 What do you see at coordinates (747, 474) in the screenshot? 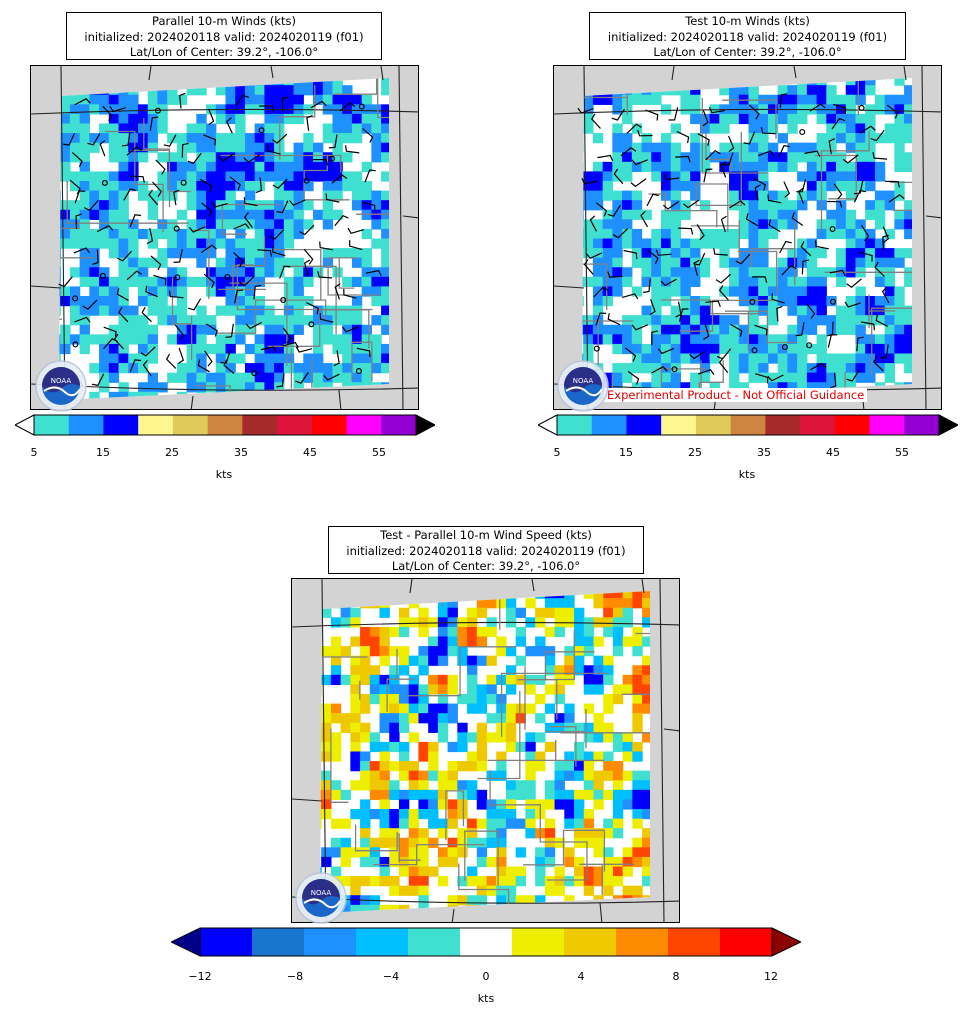
I see `panel2-colorbar-unit: kts` at bounding box center [747, 474].